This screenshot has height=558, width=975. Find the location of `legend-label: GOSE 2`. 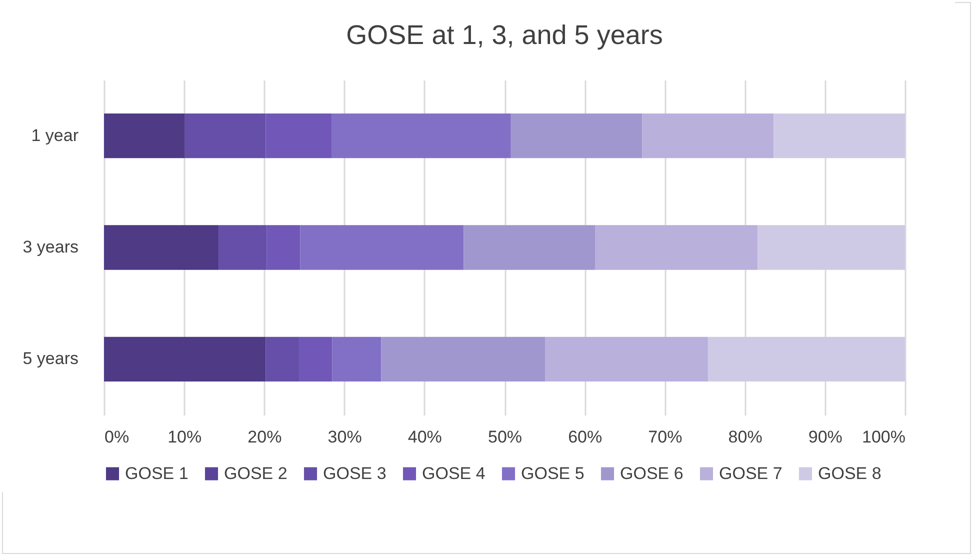

legend-label: GOSE 2 is located at coordinates (256, 473).